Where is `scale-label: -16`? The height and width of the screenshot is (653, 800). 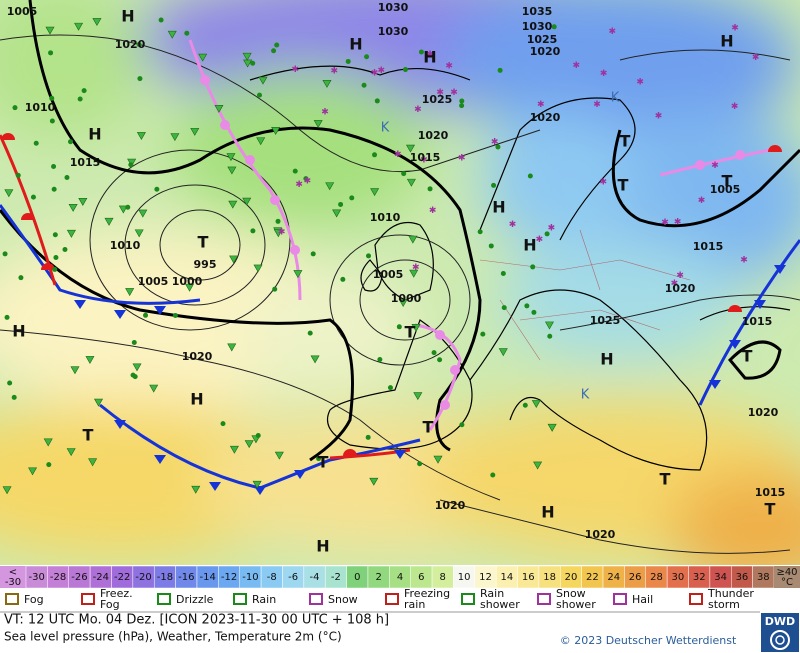 scale-label: -16 is located at coordinates (186, 577).